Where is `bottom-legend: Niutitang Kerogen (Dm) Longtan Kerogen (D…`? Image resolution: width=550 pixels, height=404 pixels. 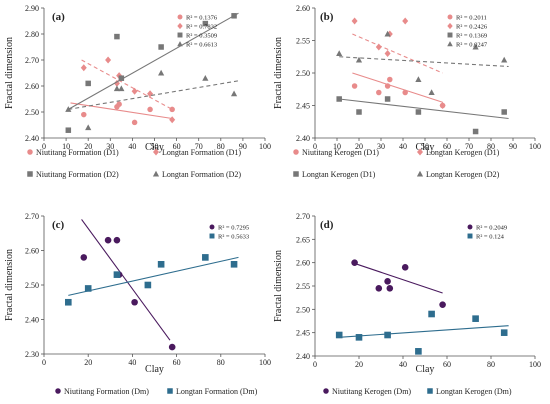 bottom-legend: Niutitang Kerogen (Dm) Longtan Kerogen (D… is located at coordinates (417, 391).